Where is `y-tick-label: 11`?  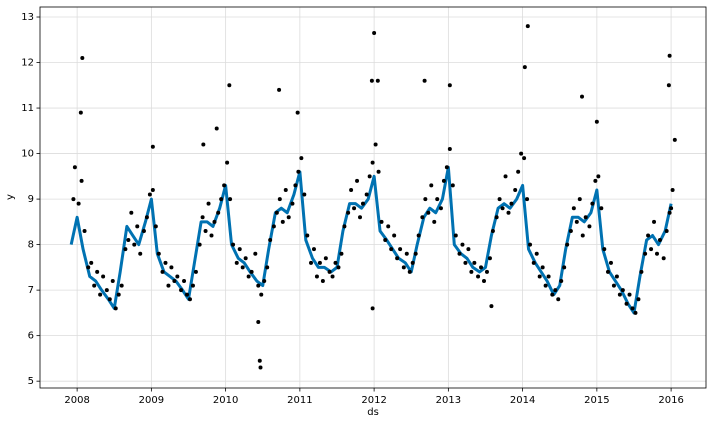
y-tick-label: 11 is located at coordinates (27, 108).